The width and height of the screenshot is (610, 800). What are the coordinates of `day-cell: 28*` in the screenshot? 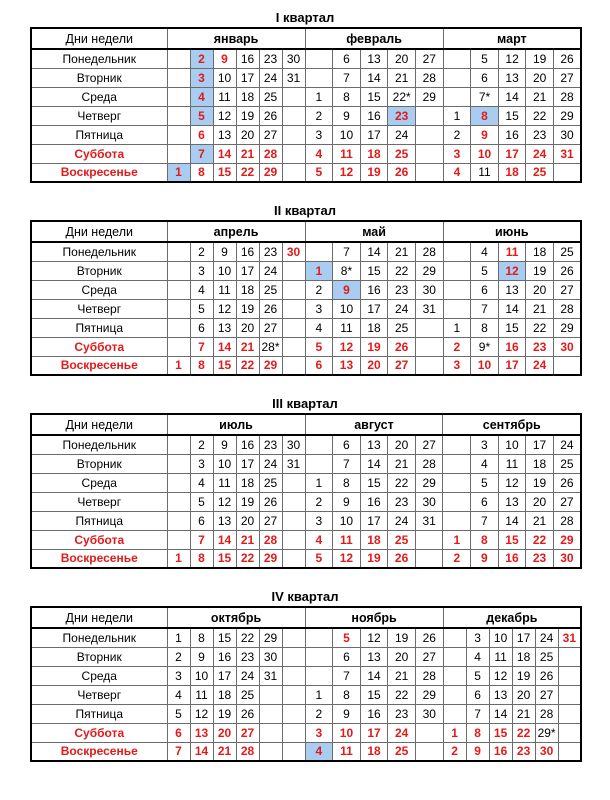 It's located at (270, 346).